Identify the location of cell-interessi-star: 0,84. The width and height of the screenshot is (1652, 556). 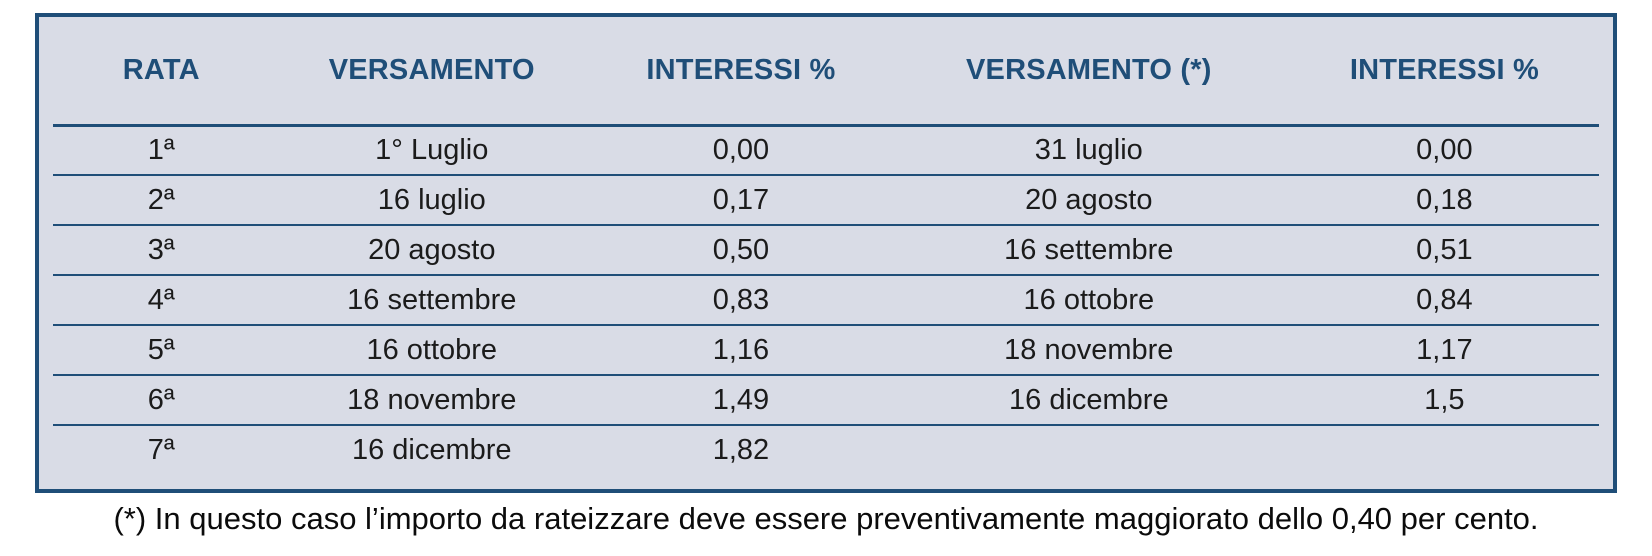
(1444, 300).